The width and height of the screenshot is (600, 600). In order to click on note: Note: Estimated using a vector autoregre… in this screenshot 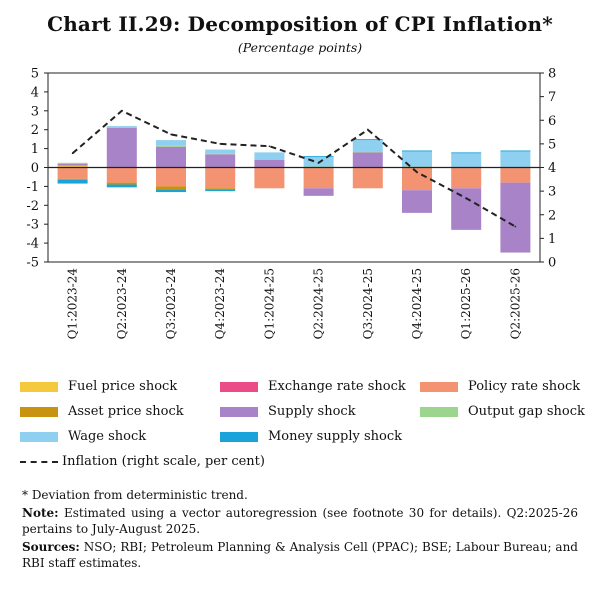, I will do `click(300, 521)`.